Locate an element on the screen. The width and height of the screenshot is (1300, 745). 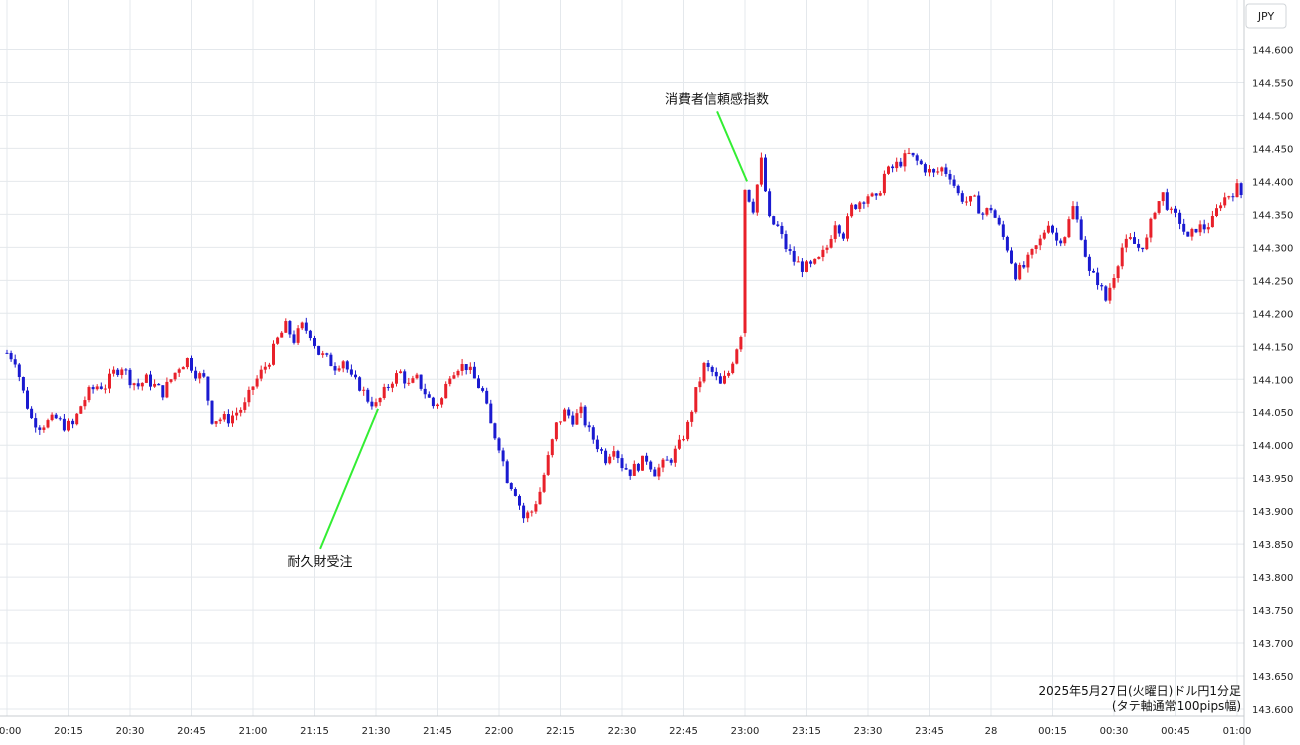
x-tick-label: 22:30 is located at coordinates (622, 731).